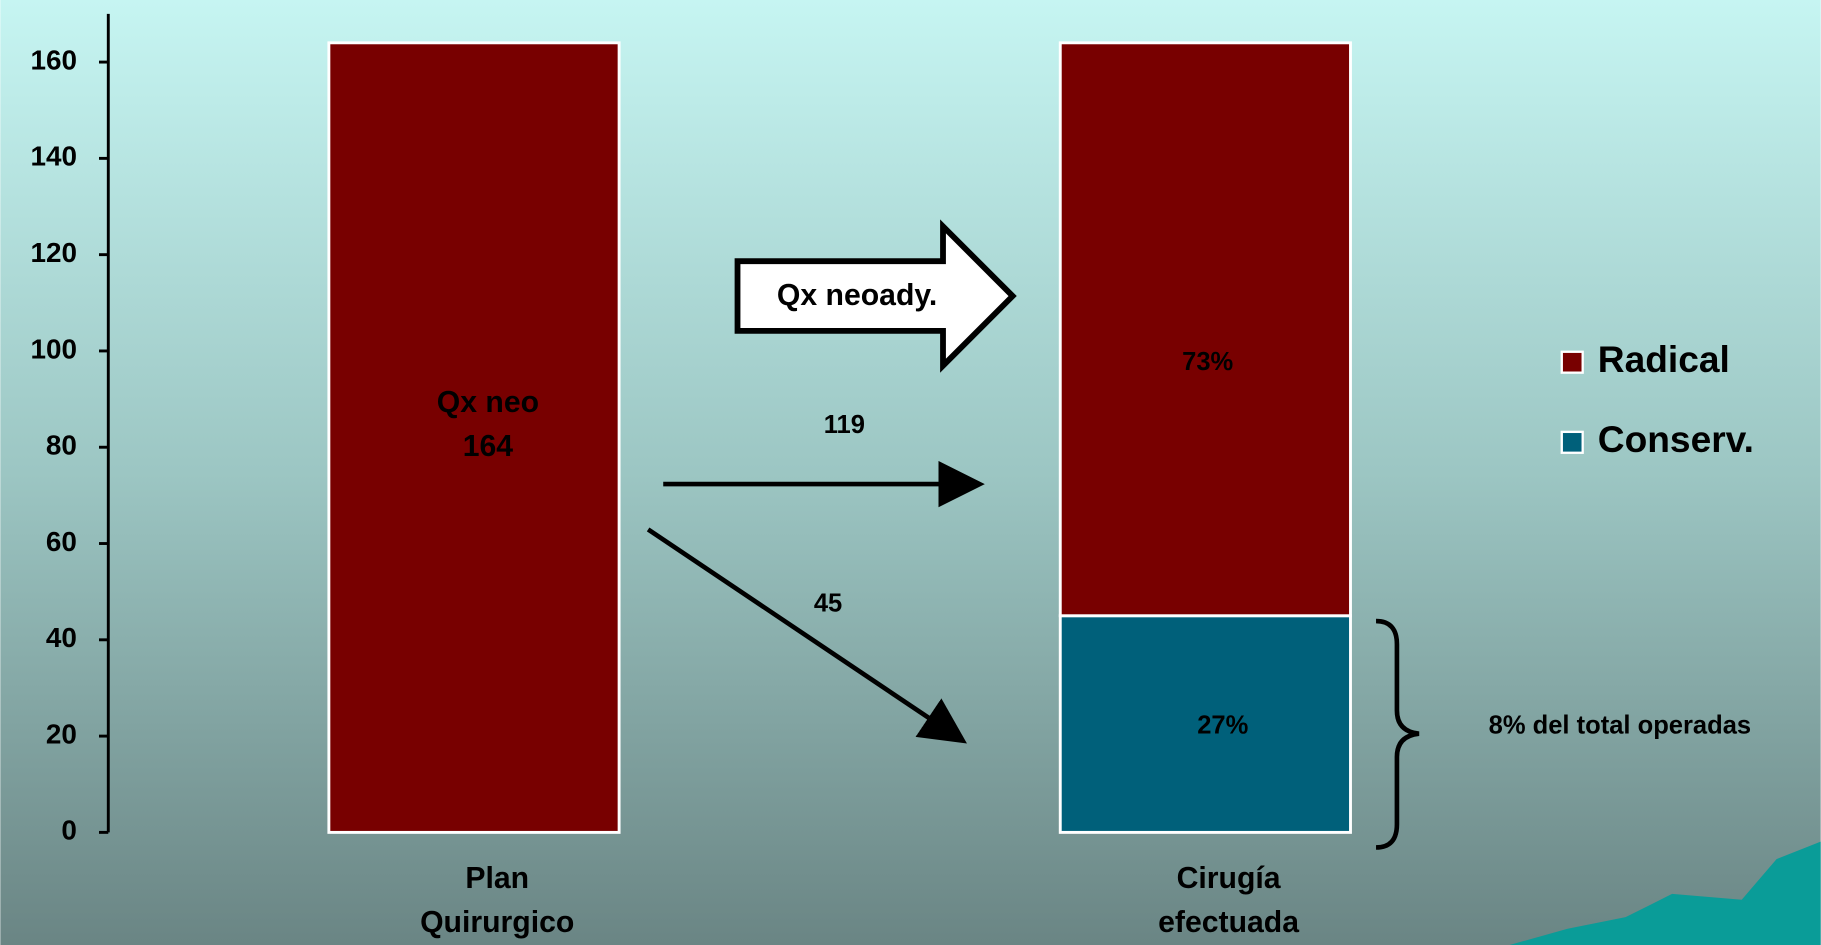  I want to click on bar-annotation: Qx neo, so click(488, 402).